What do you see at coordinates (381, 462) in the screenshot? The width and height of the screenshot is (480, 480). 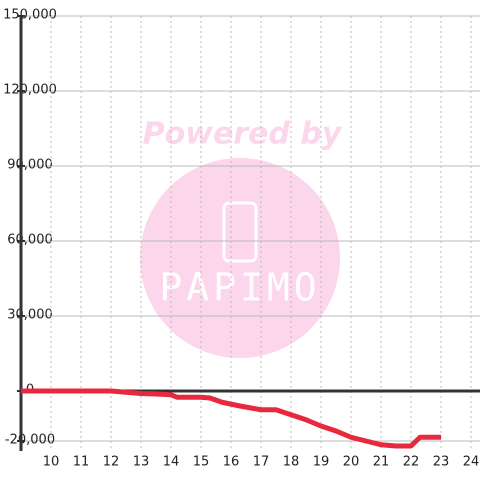 I see `x-tick-label: 21` at bounding box center [381, 462].